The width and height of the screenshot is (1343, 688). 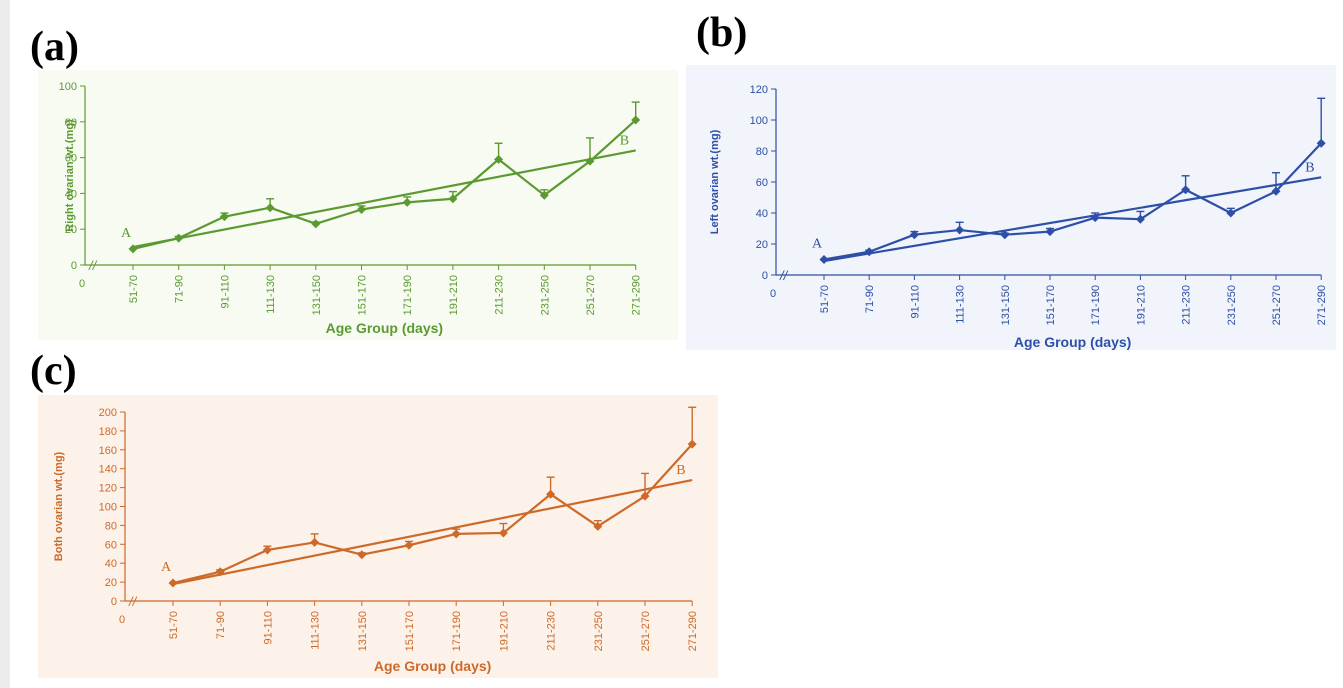 I want to click on y-tick-label: 140, so click(x=108, y=470).